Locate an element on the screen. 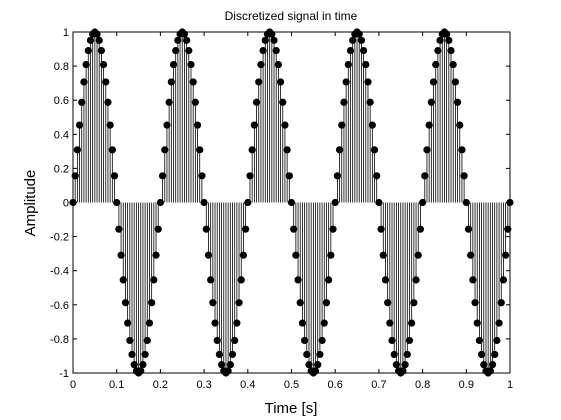 This screenshot has width=561, height=420. y-axis-label: Amplitude is located at coordinates (30, 203).